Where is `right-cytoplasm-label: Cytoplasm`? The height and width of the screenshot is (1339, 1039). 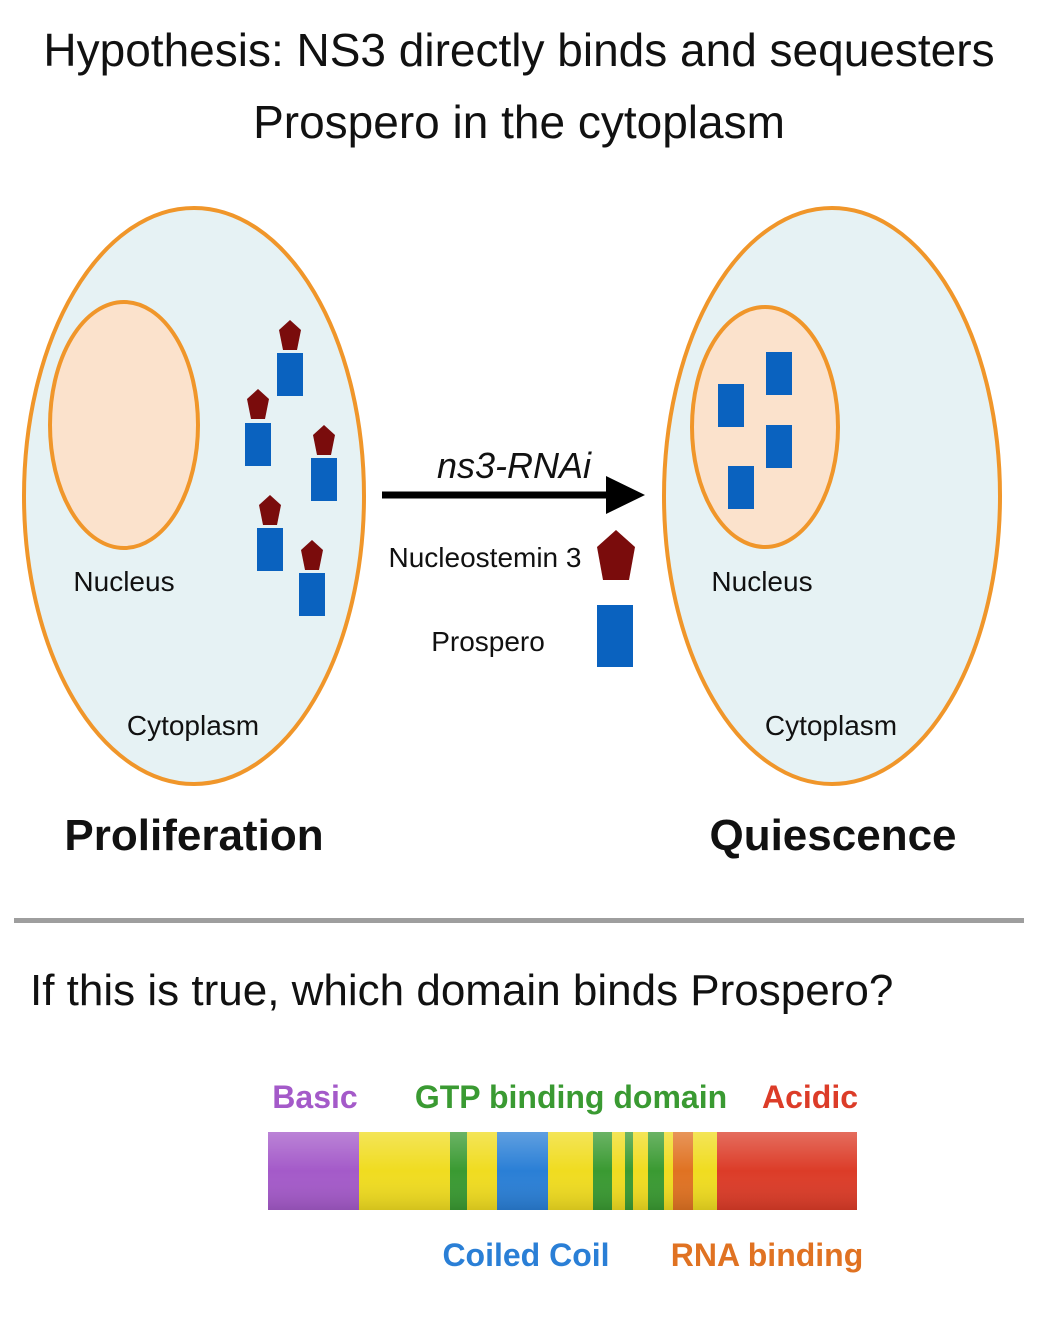
right-cytoplasm-label: Cytoplasm is located at coordinates (831, 725).